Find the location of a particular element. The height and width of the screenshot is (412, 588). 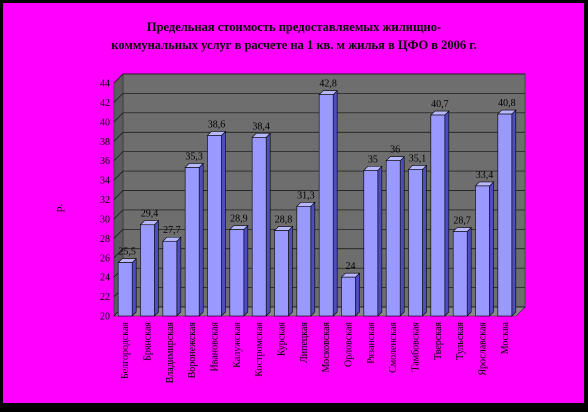

value-label: 29,4 is located at coordinates (150, 214).